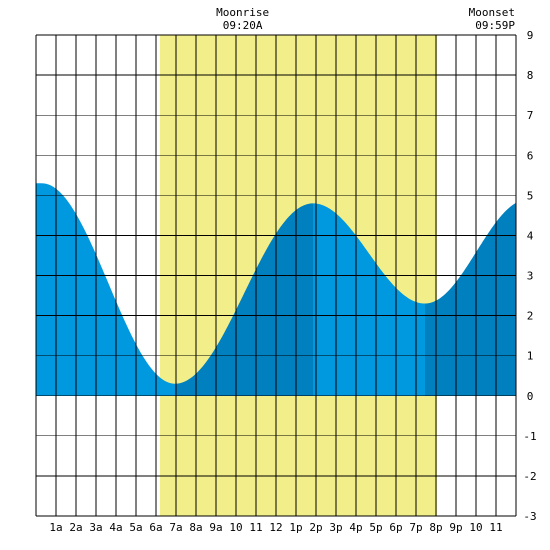 The image size is (550, 550). I want to click on y-tick-label: 8, so click(530, 75).